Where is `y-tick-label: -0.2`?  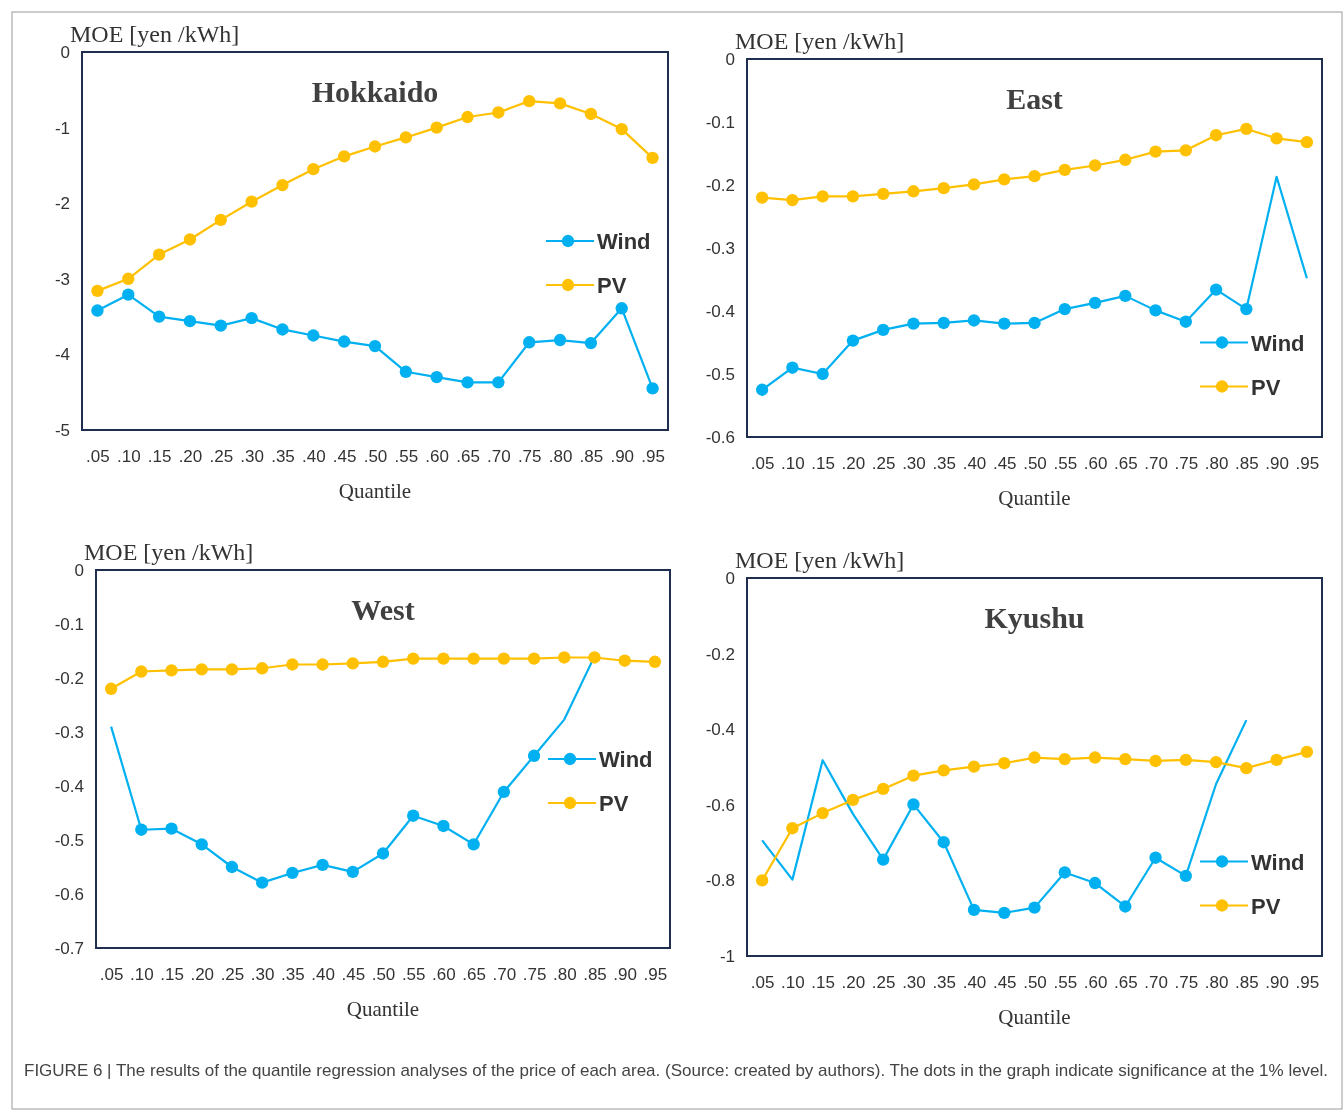 y-tick-label: -0.2 is located at coordinates (69, 678).